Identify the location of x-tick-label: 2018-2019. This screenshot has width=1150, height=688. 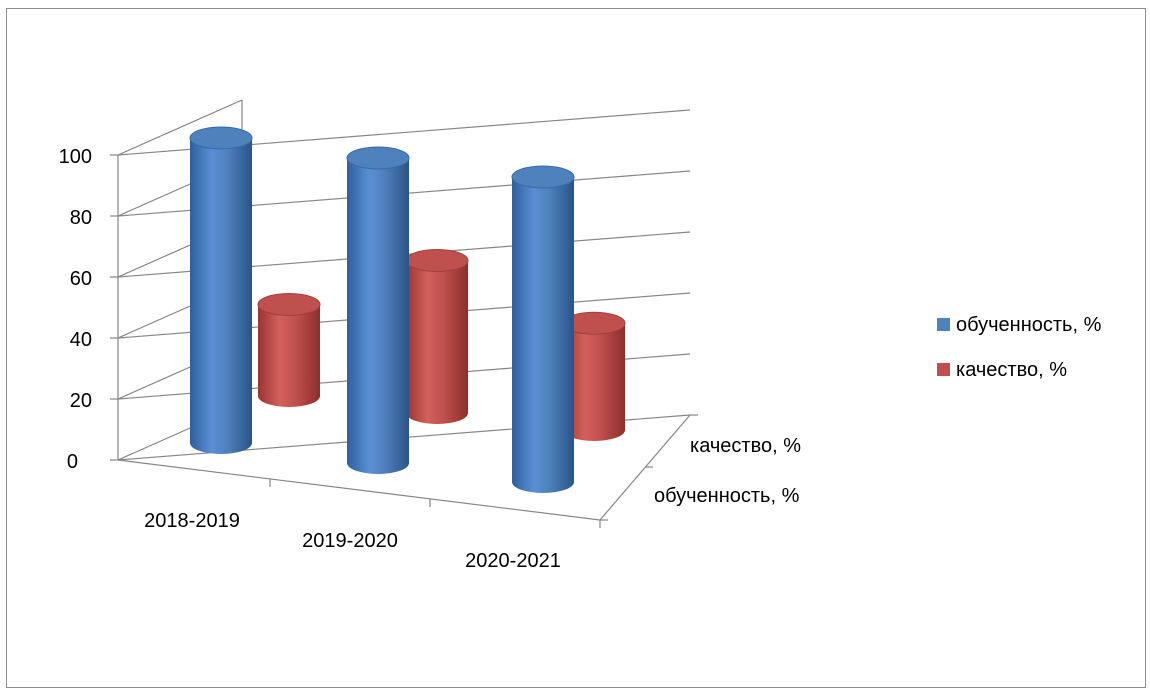
(192, 521).